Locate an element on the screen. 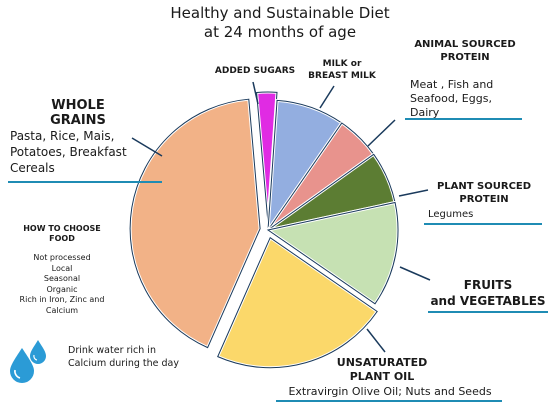 This screenshot has height=409, width=550. whole-grains-underline is located at coordinates (85, 182).